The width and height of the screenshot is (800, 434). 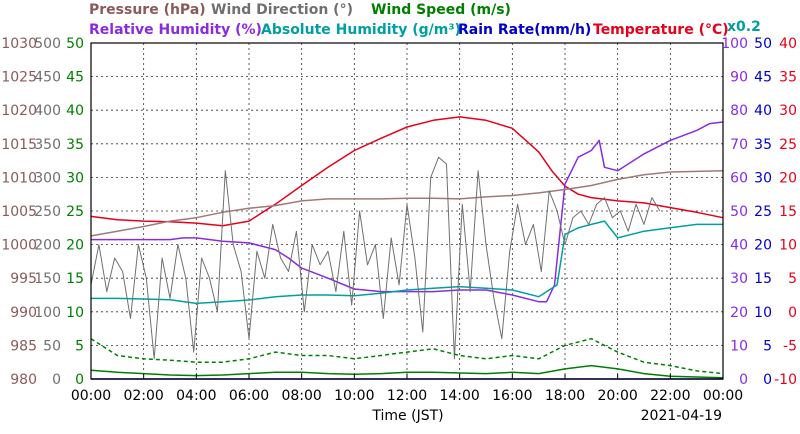 I want to click on x-tick-label: 06:00, so click(x=249, y=396).